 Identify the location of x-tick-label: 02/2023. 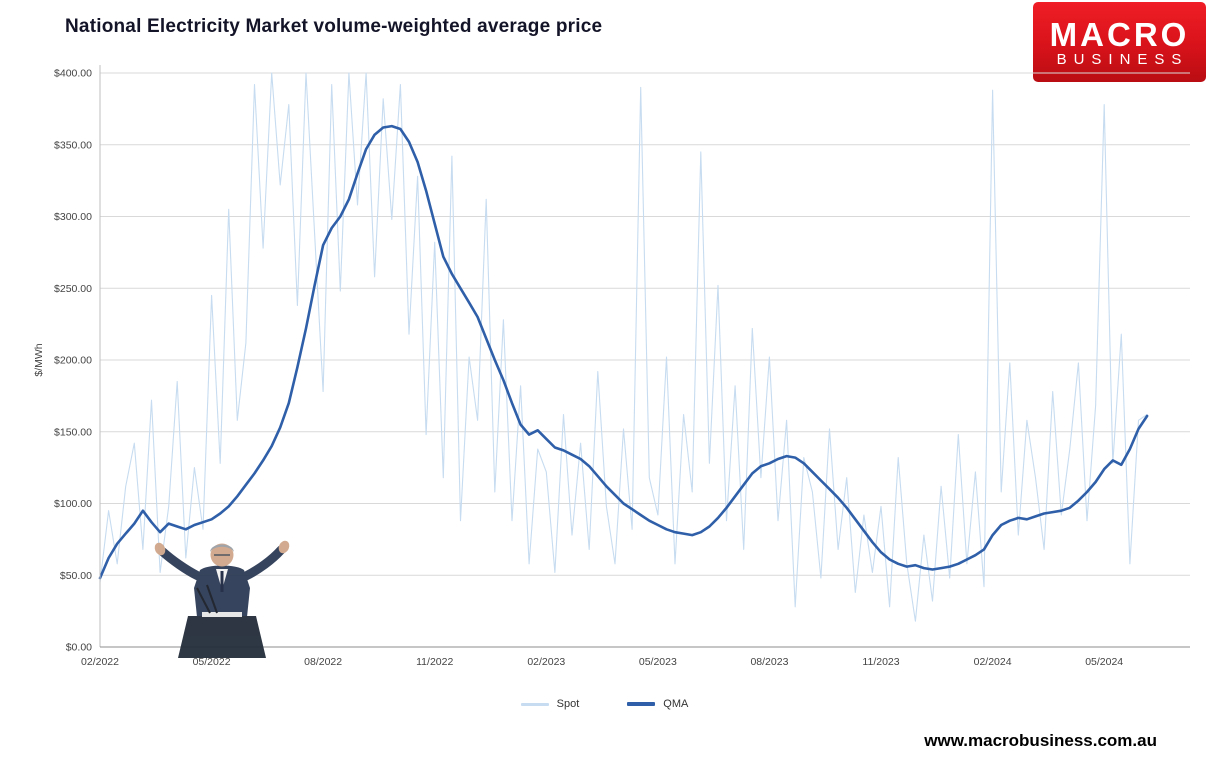
(546, 662).